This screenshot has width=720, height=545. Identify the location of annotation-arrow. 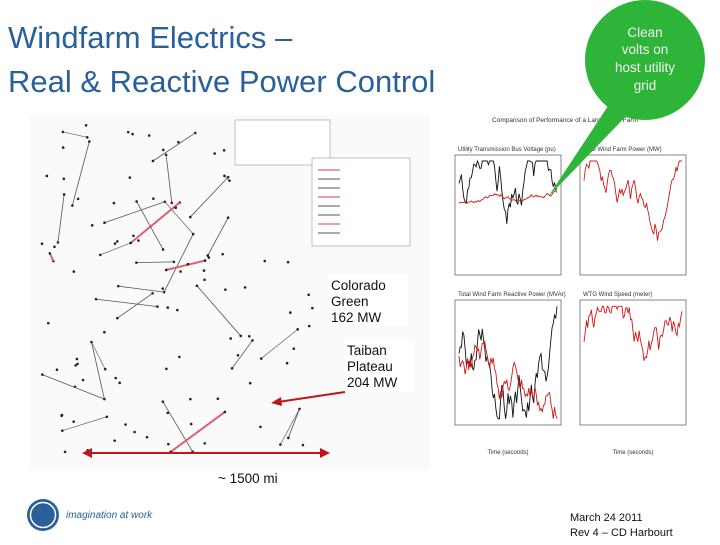
(311, 397).